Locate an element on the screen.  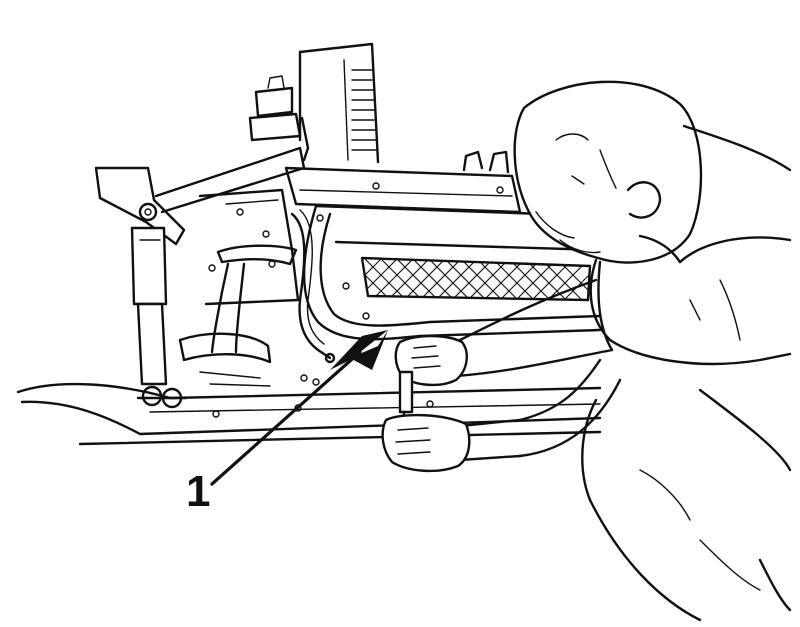
cab-rear-structure is located at coordinates (314, 103).